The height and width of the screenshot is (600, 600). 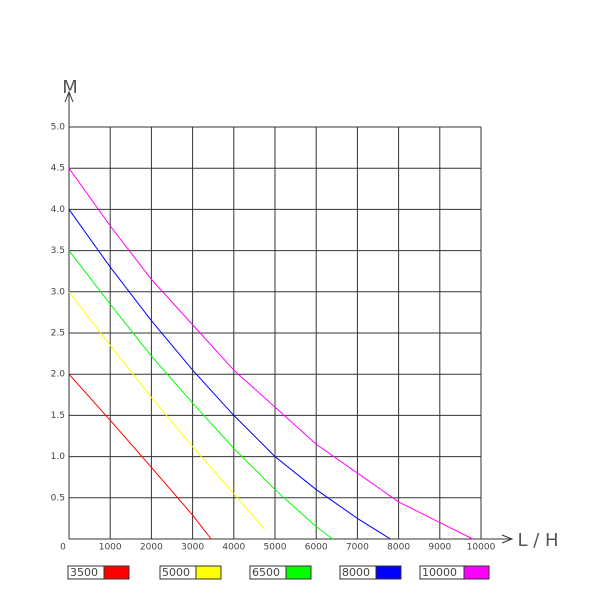 I want to click on y-arrow, so click(x=69, y=96).